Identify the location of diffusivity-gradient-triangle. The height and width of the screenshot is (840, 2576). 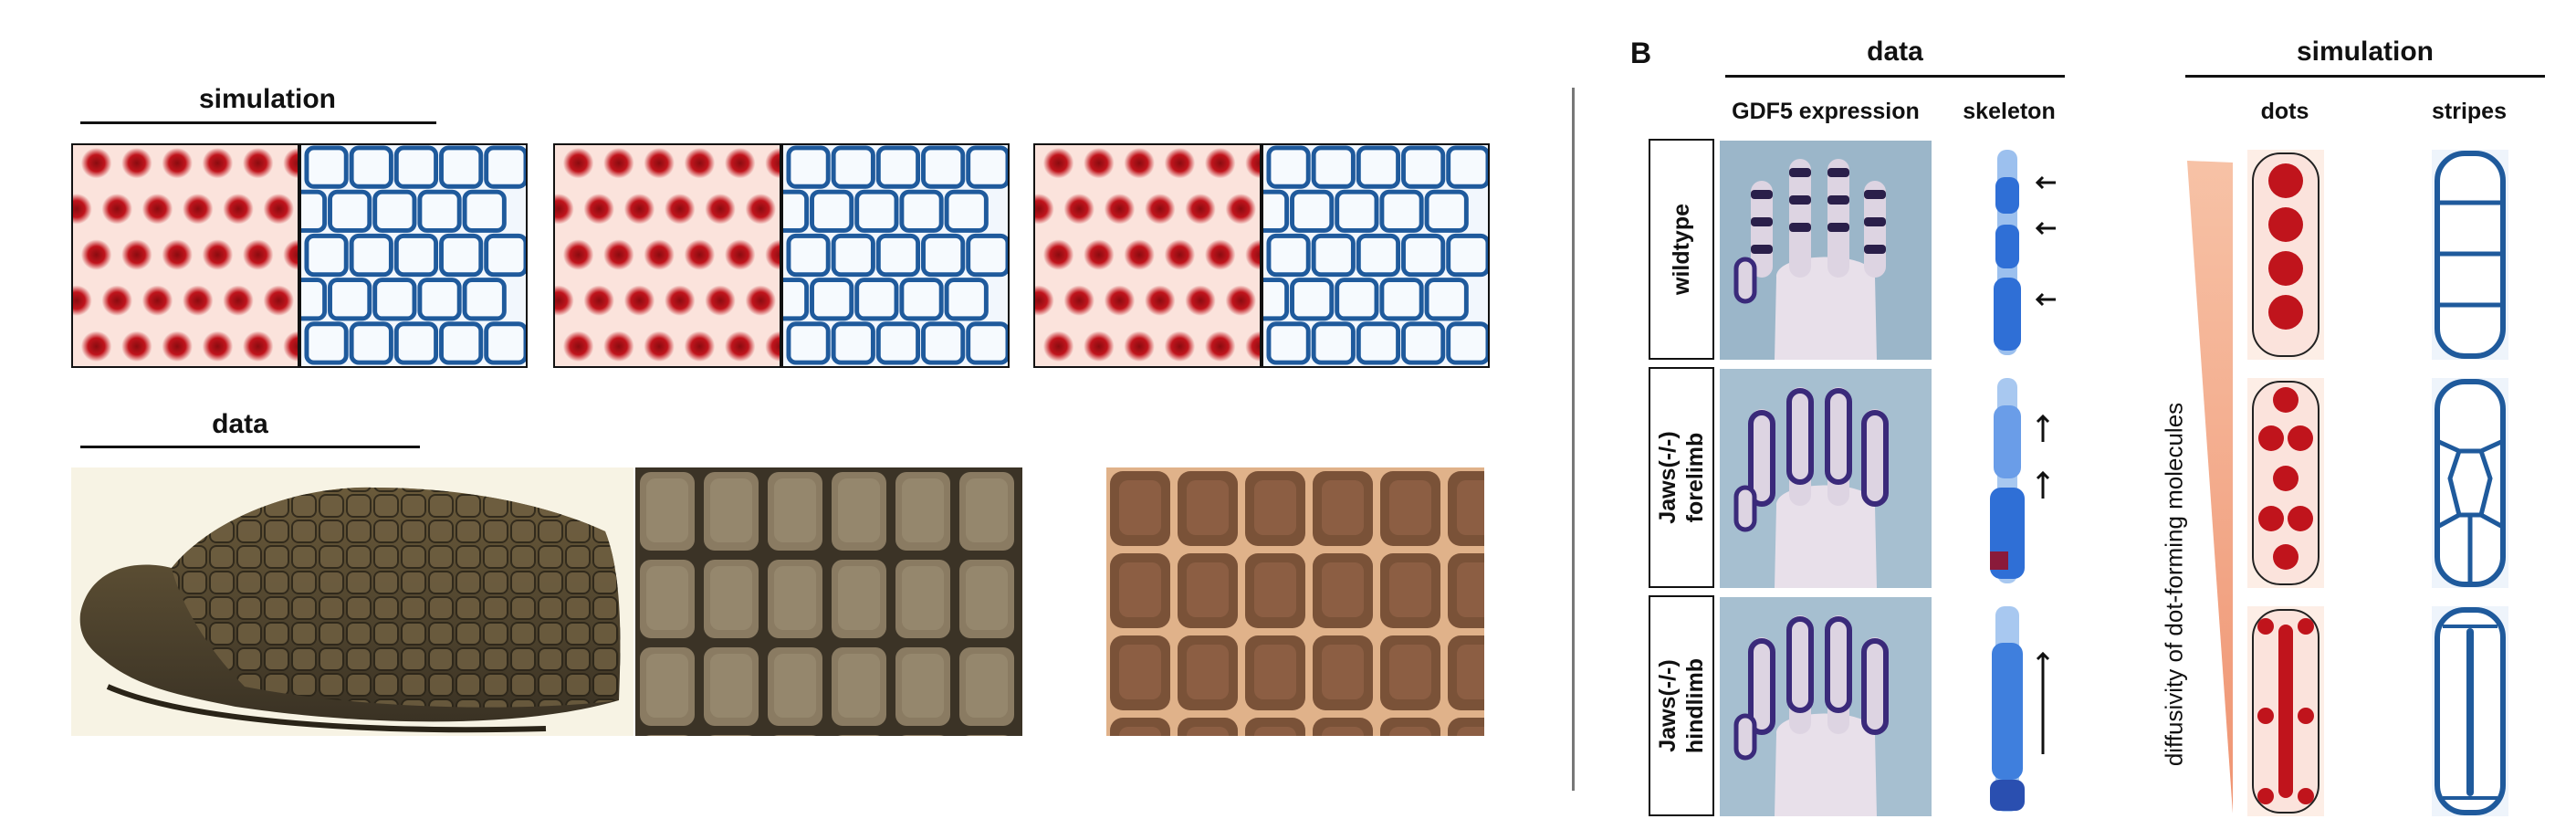
(2210, 487).